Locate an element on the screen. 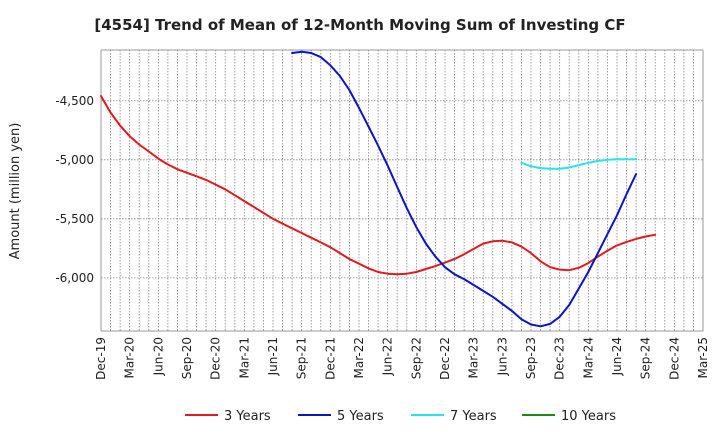 Image resolution: width=720 pixels, height=440 pixels. x-tick-label: Mar-24 is located at coordinates (588, 357).